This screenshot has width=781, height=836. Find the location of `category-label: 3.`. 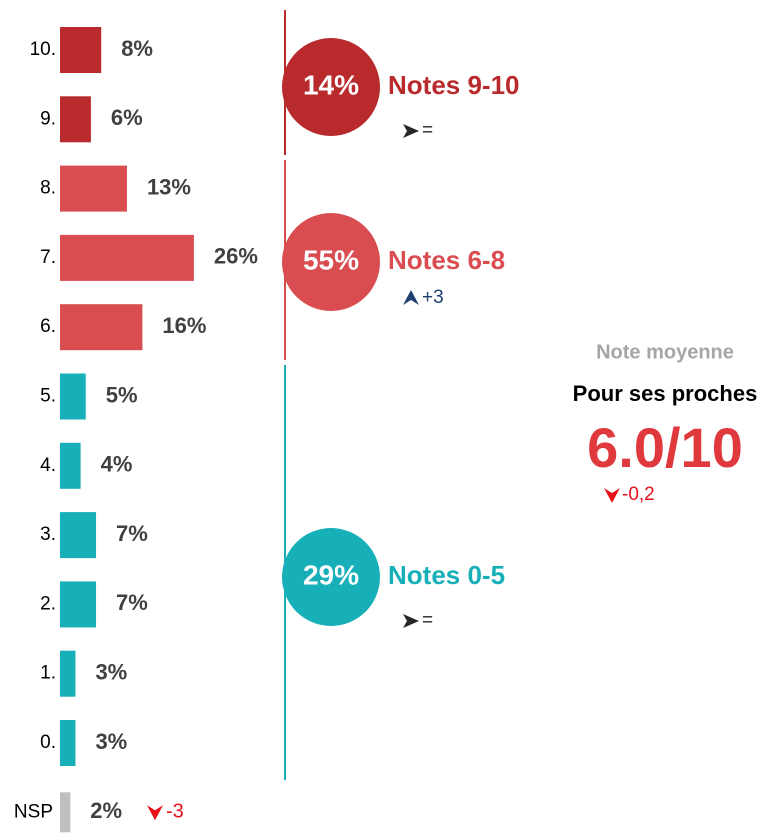

category-label: 3. is located at coordinates (48, 534).